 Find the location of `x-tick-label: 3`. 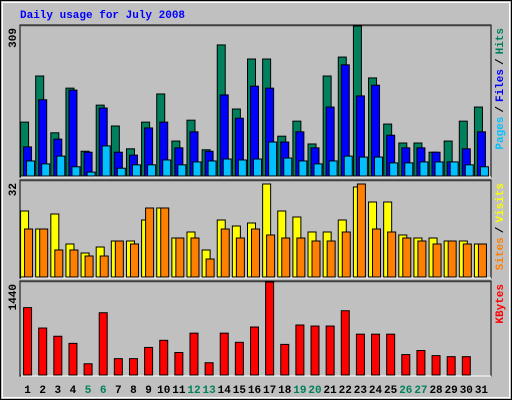

x-tick-label: 3 is located at coordinates (58, 391).